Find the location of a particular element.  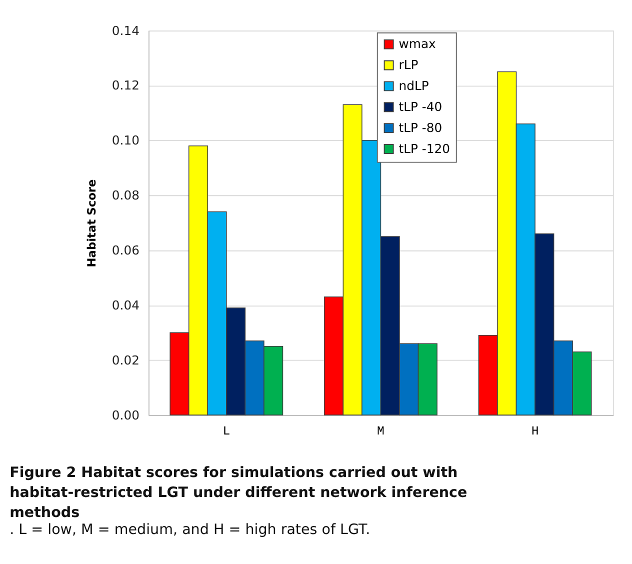

text: Figure 2 Habitat scores for simulations carried out with habitat-restricted LGT under different network inference methods is located at coordinates (239, 492).